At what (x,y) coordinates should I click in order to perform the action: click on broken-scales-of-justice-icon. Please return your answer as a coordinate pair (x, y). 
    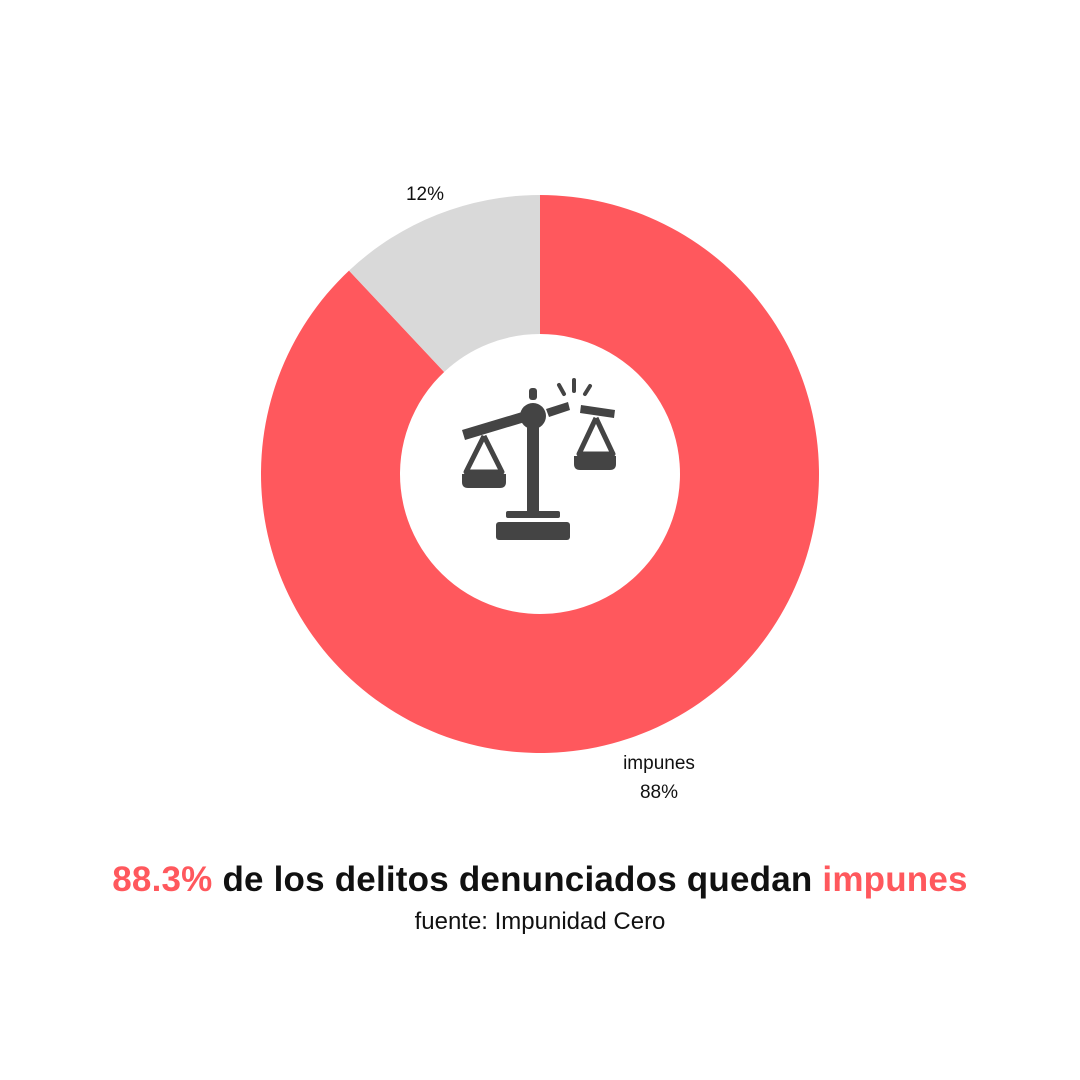
    Looking at the image, I should click on (539, 459).